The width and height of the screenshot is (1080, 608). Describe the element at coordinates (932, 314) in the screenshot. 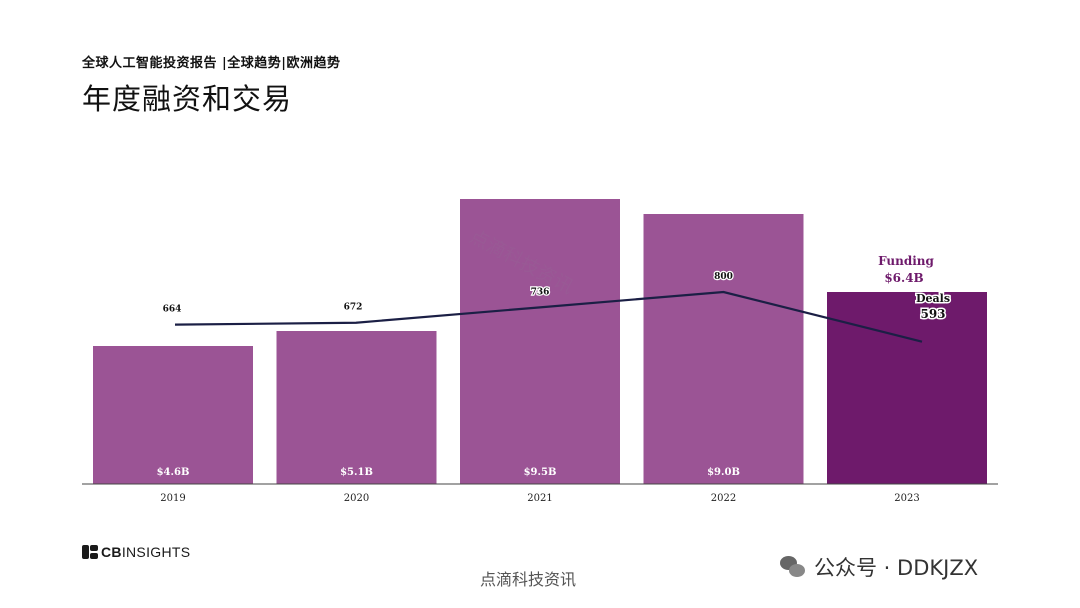

I see `deals-annotation-value: 593` at that location.